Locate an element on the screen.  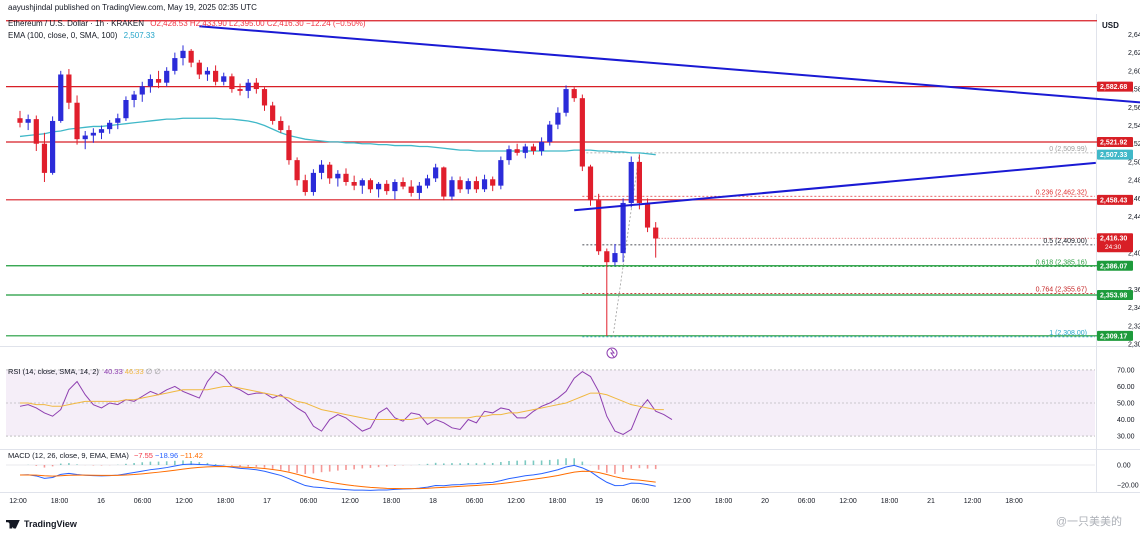
tradingview-logo: TradingView is located at coordinates (41, 524).